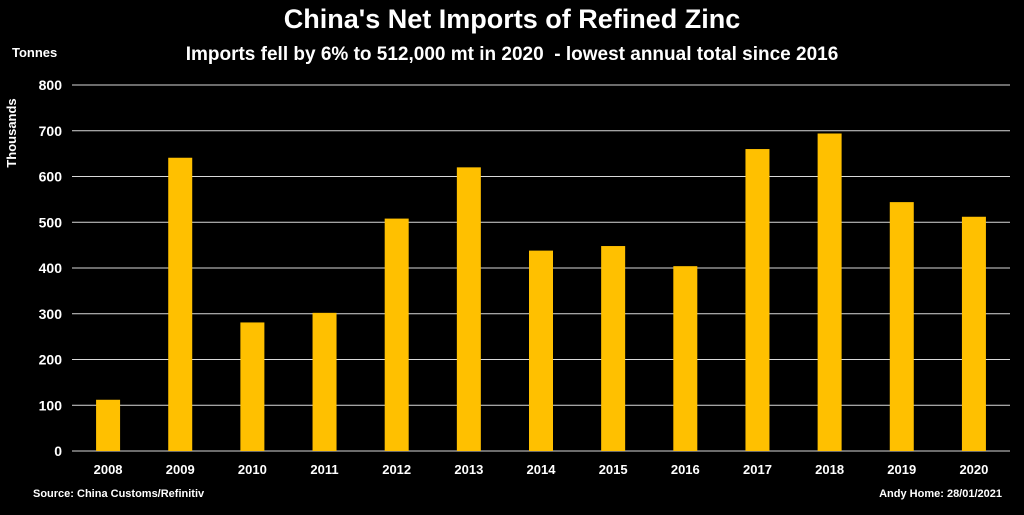  Describe the element at coordinates (685, 358) in the screenshot. I see `bar-2016` at that location.